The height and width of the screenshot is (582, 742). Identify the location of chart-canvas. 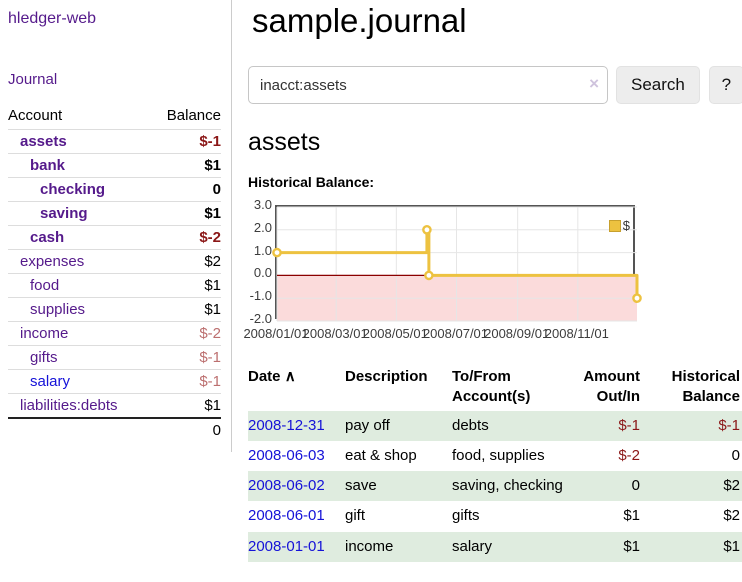
(457, 264).